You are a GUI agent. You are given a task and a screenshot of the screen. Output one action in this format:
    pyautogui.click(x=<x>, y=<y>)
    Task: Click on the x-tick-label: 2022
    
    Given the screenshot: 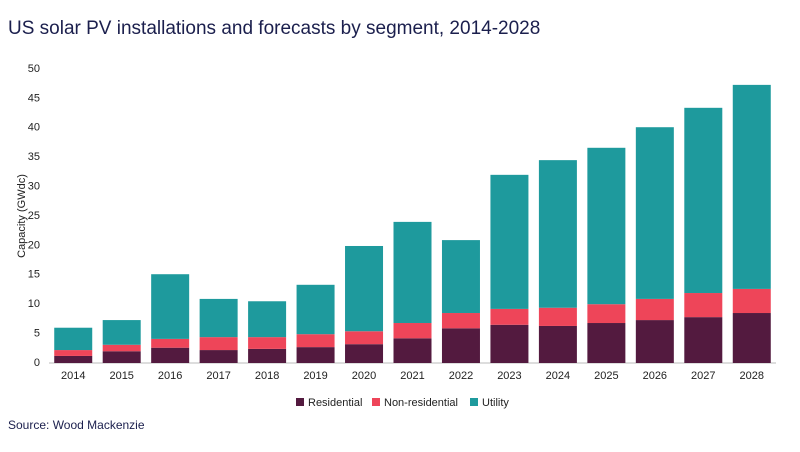 What is the action you would take?
    pyautogui.click(x=461, y=376)
    